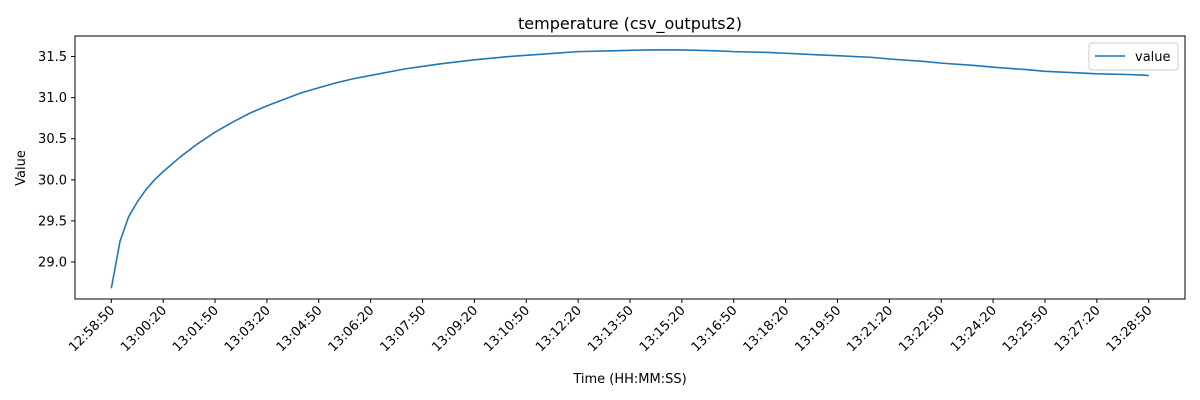 The height and width of the screenshot is (400, 1200). What do you see at coordinates (52, 263) in the screenshot?
I see `y-tick-label: 29.0` at bounding box center [52, 263].